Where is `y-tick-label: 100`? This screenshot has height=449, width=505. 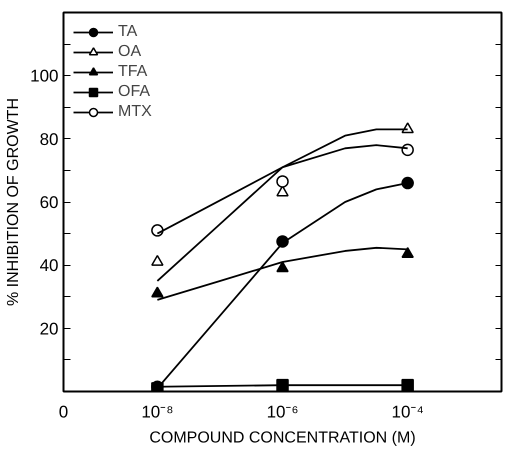
y-tick-label: 100 is located at coordinates (44, 76).